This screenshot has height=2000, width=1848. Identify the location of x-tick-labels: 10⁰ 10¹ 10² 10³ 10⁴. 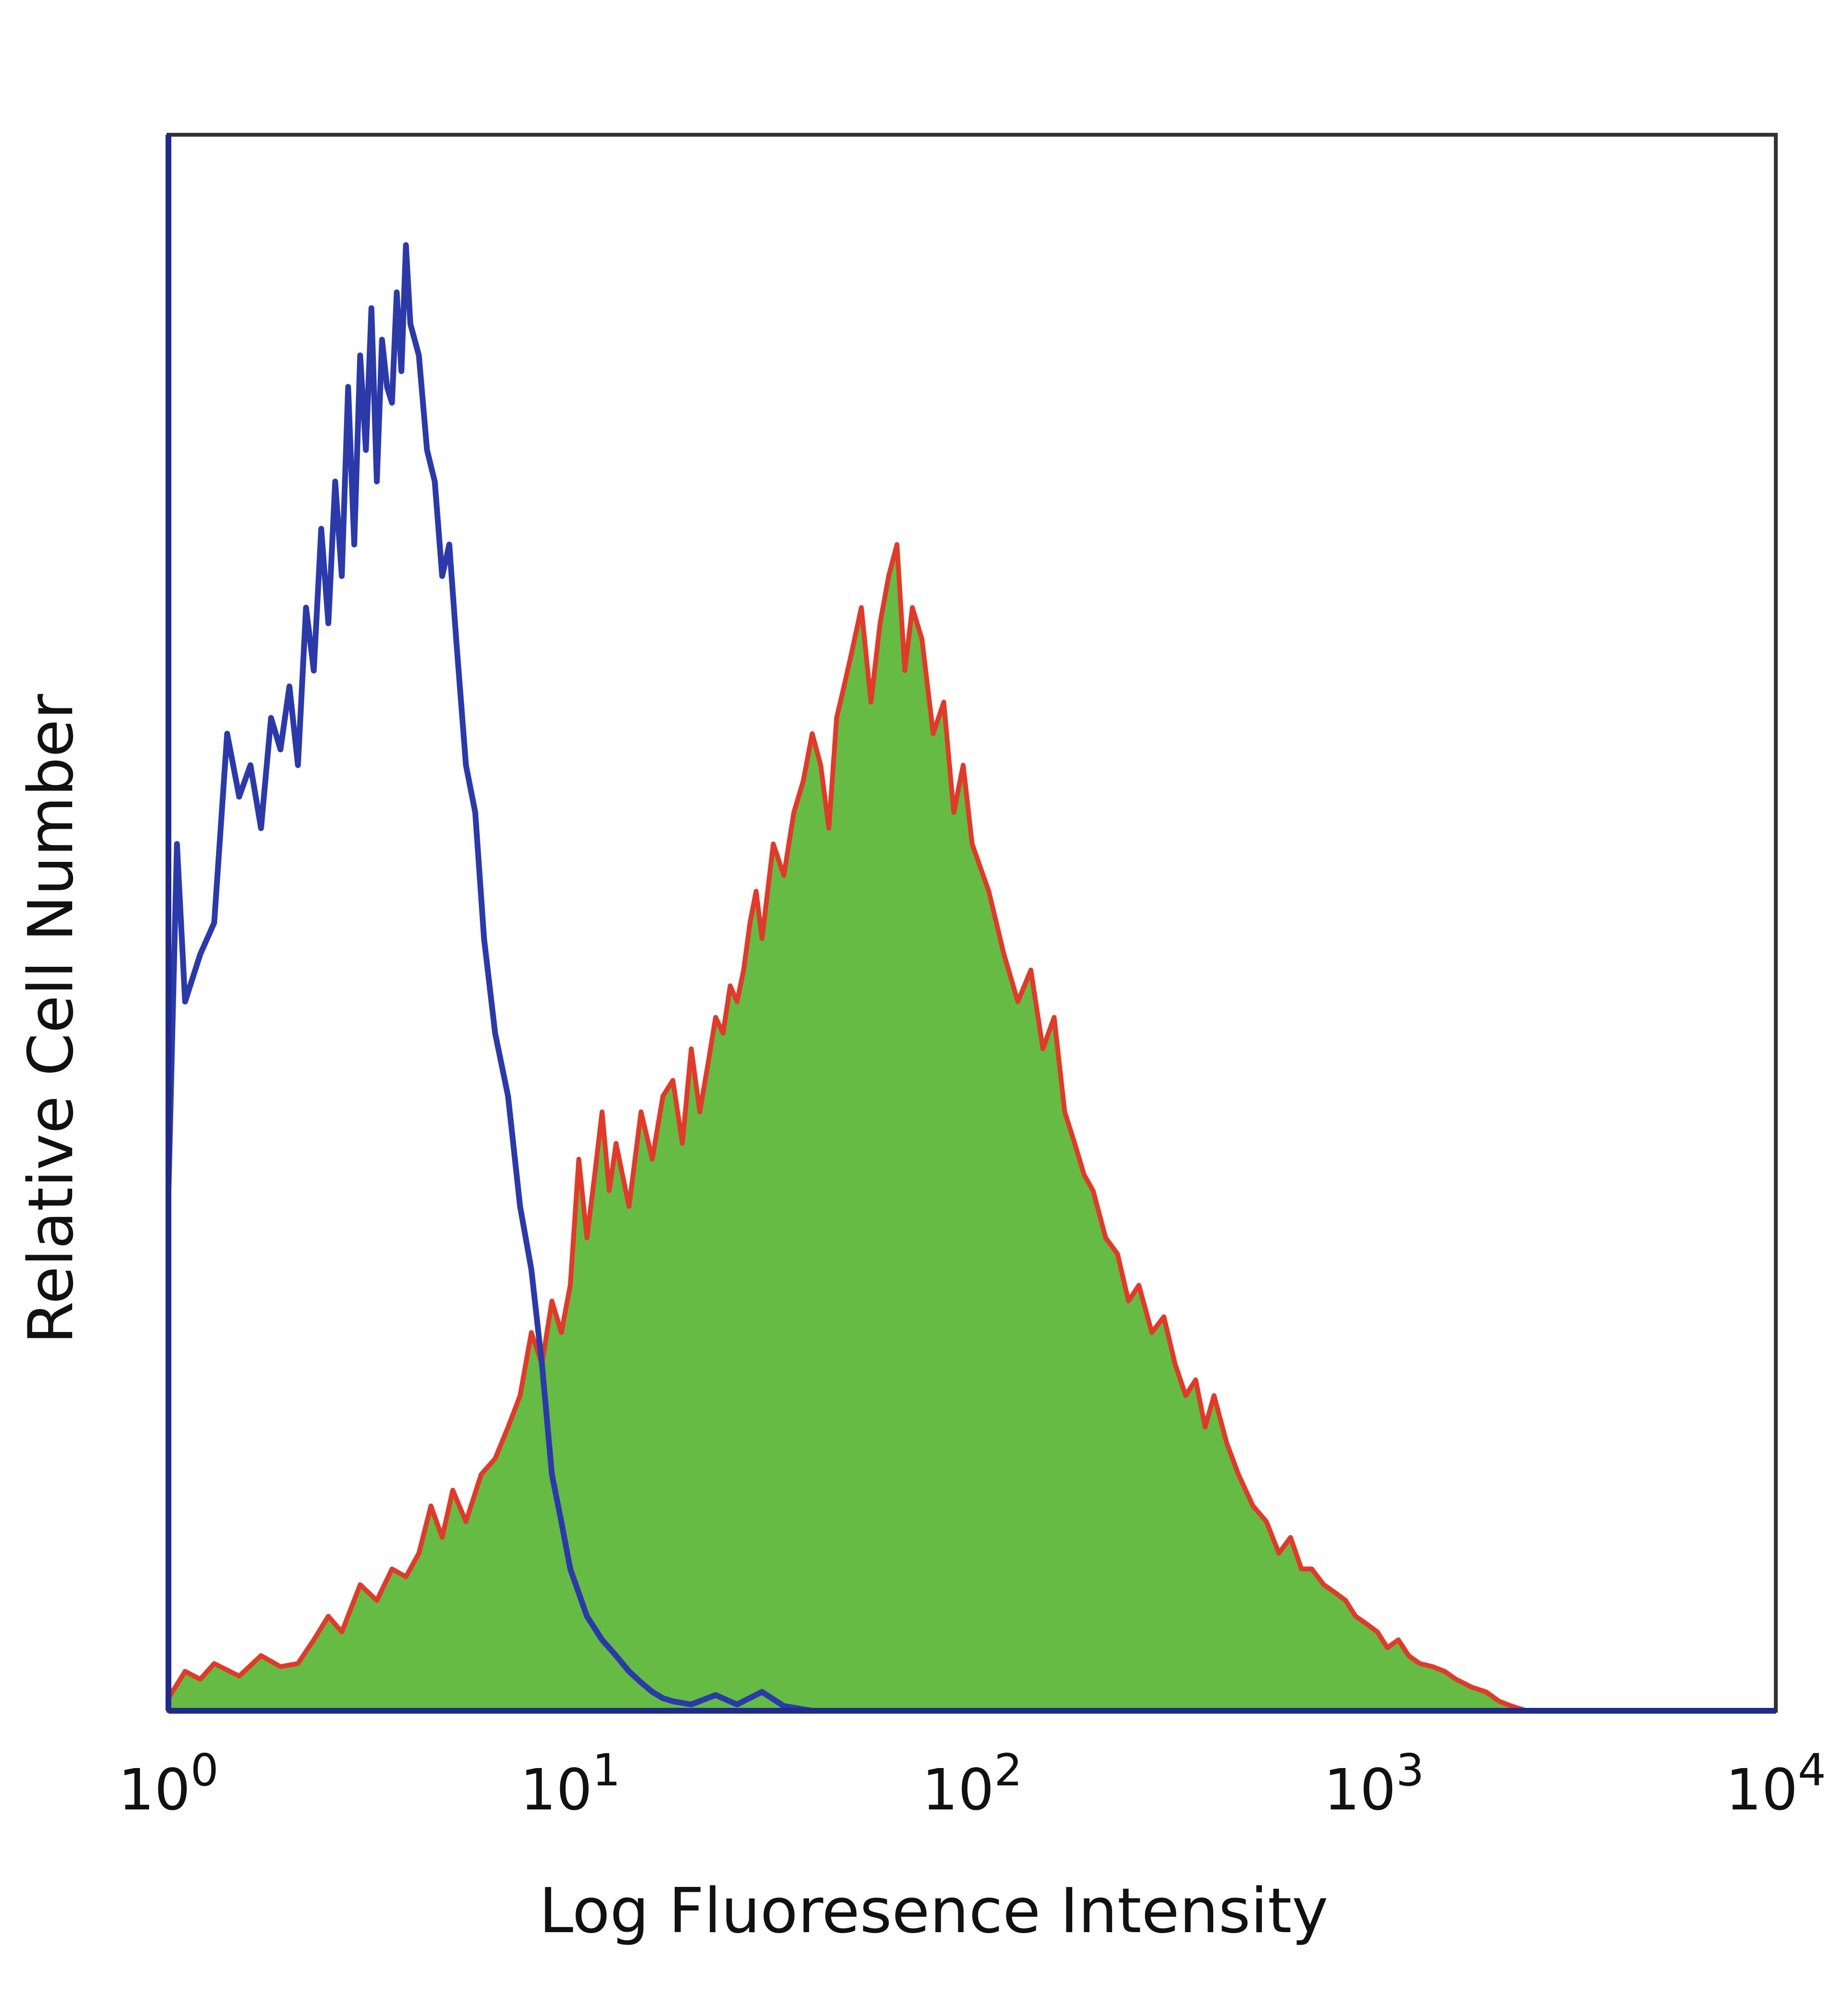
(972, 1783).